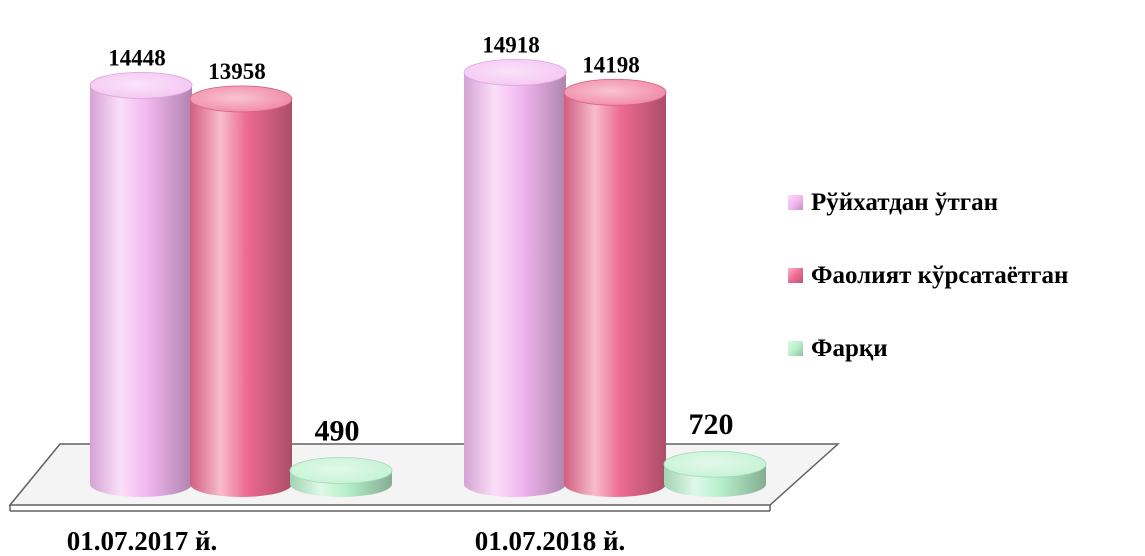  I want to click on legend-label-difference: Фарқи, so click(849, 348).